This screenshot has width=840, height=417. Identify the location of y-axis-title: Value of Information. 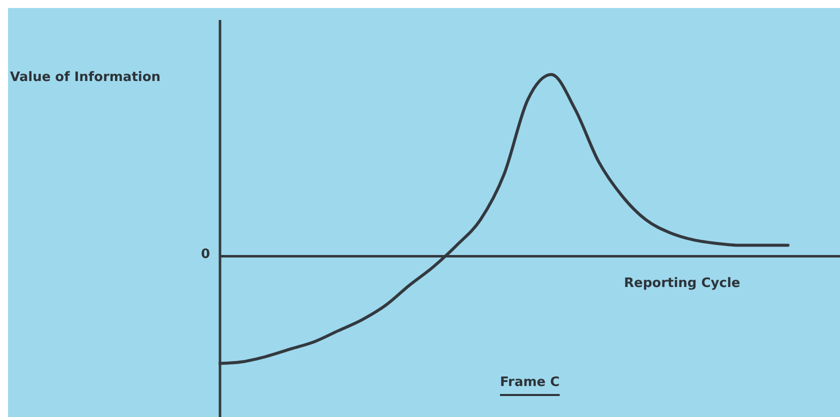
(85, 77).